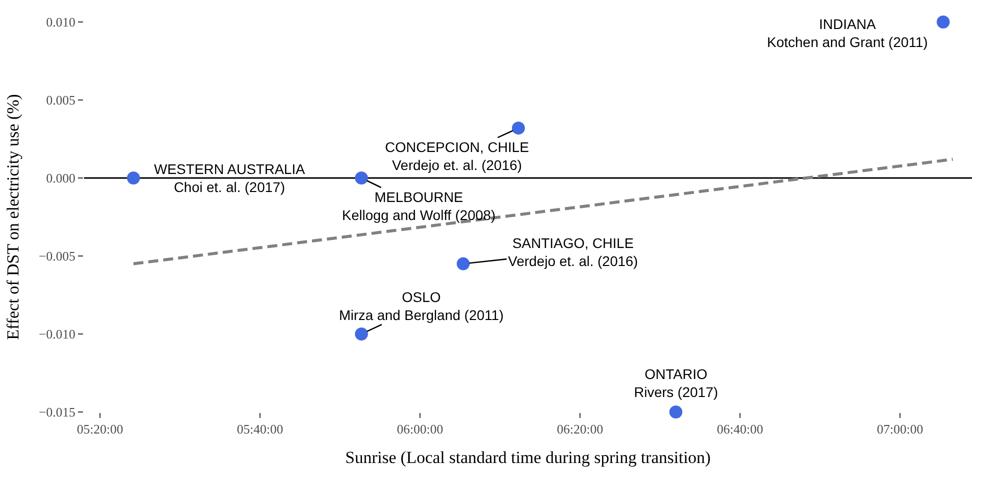  What do you see at coordinates (419, 206) in the screenshot?
I see `annotation: MELBOURNE Kellogg and Wolff (2008)` at bounding box center [419, 206].